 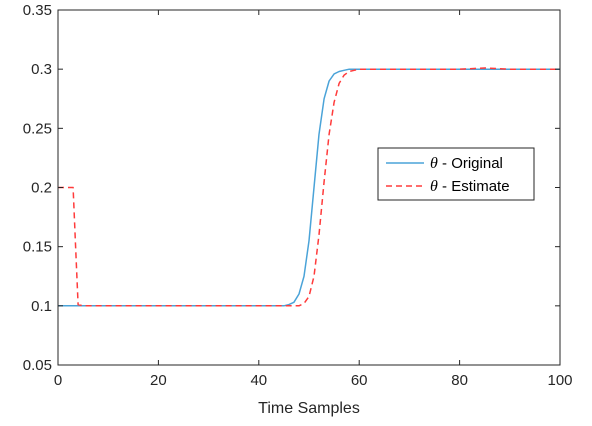 I want to click on y-tick-label: 0.25, so click(x=37, y=128).